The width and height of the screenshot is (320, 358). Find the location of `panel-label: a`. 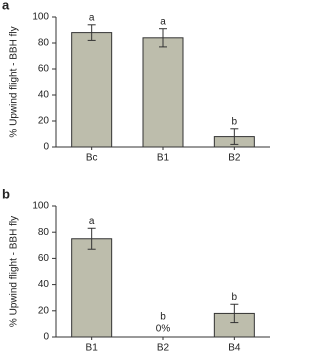

panel-label: a is located at coordinates (6, 6).